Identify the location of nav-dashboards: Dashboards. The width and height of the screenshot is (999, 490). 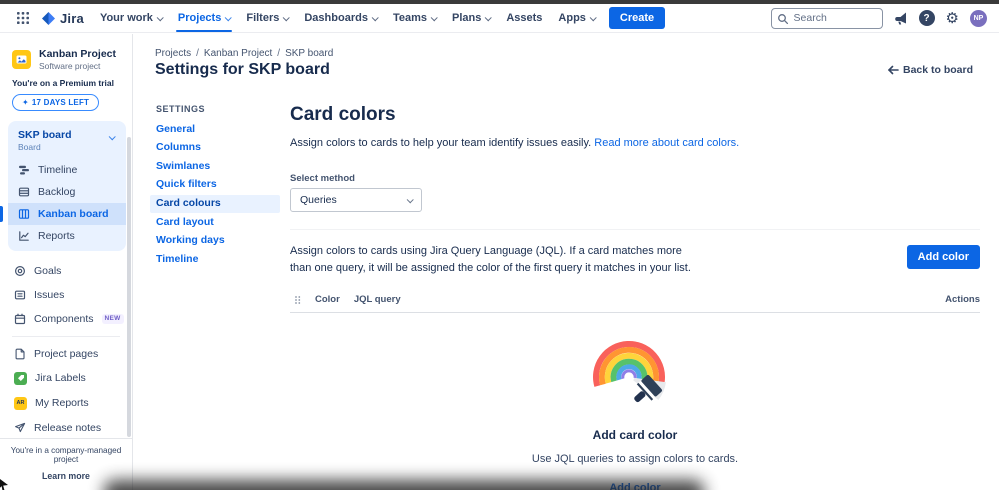
(341, 18).